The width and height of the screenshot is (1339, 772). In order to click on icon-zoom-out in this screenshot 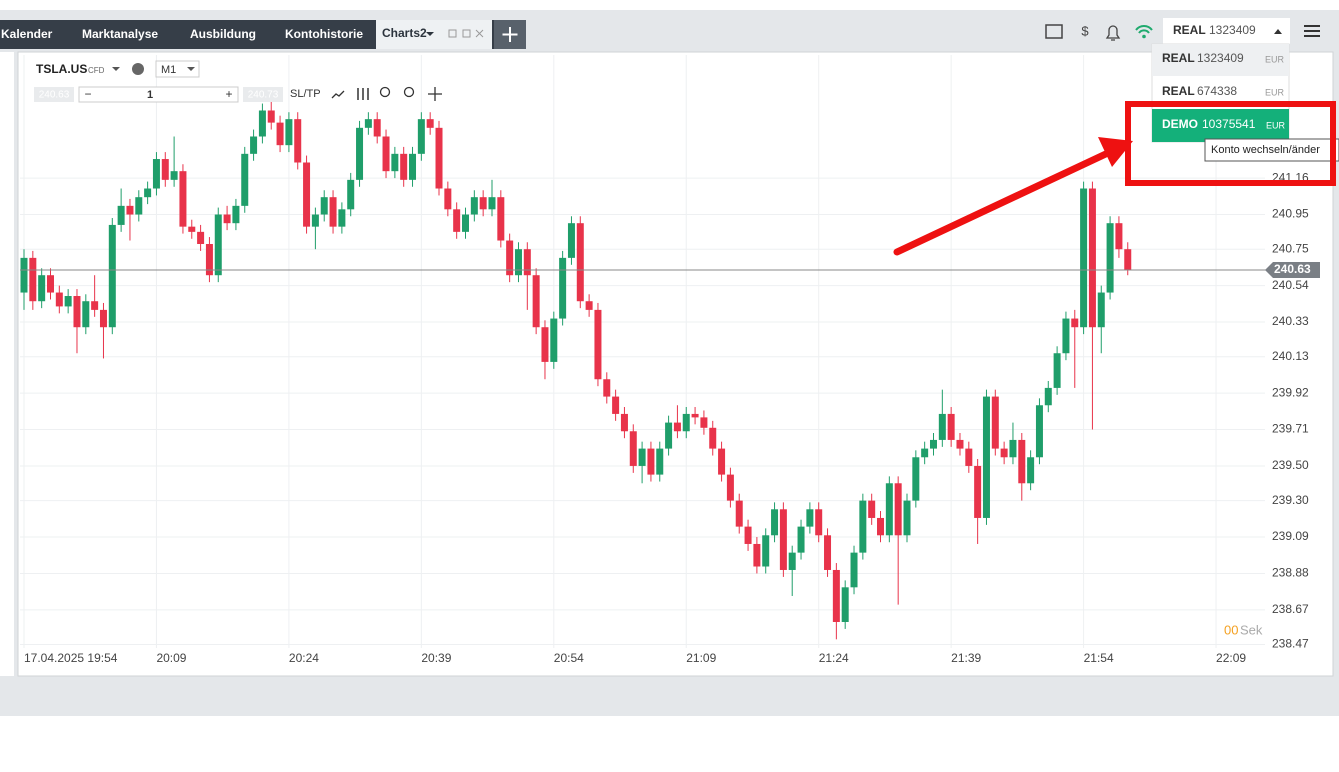, I will do `click(385, 92)`.